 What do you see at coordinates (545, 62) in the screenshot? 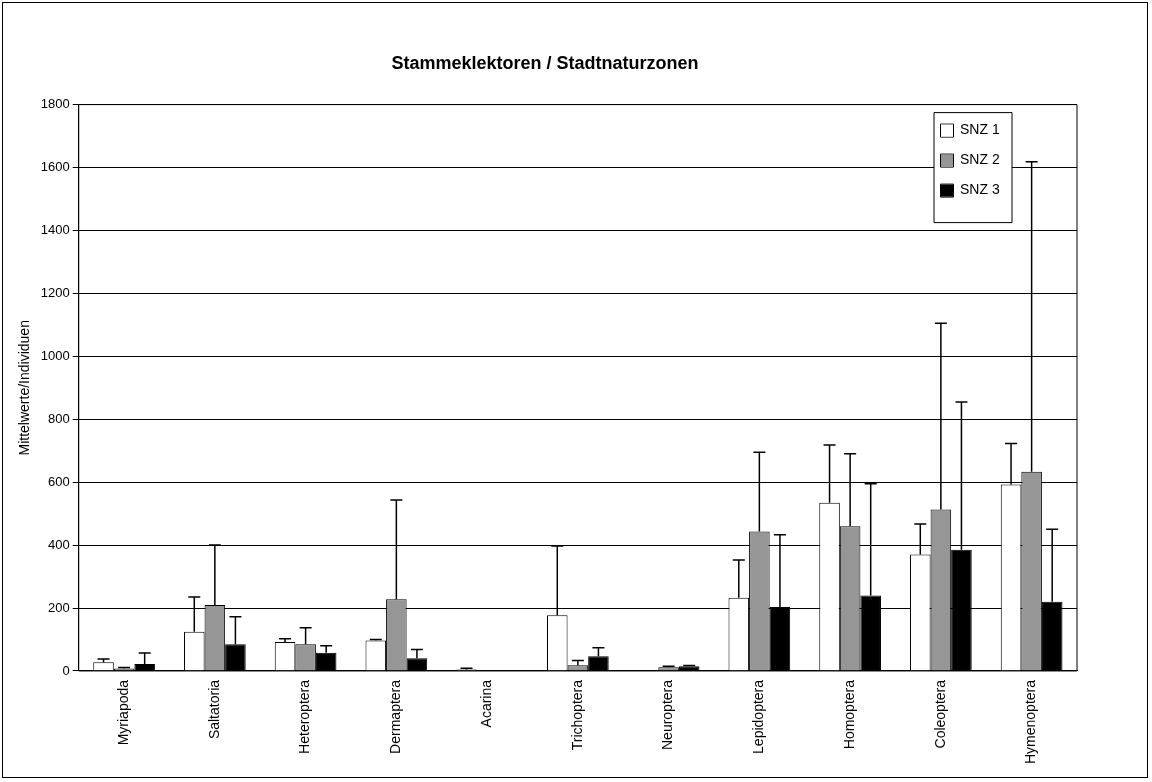
I see `chart-title: Stammeklektoren / Stadtnaturzonen` at bounding box center [545, 62].